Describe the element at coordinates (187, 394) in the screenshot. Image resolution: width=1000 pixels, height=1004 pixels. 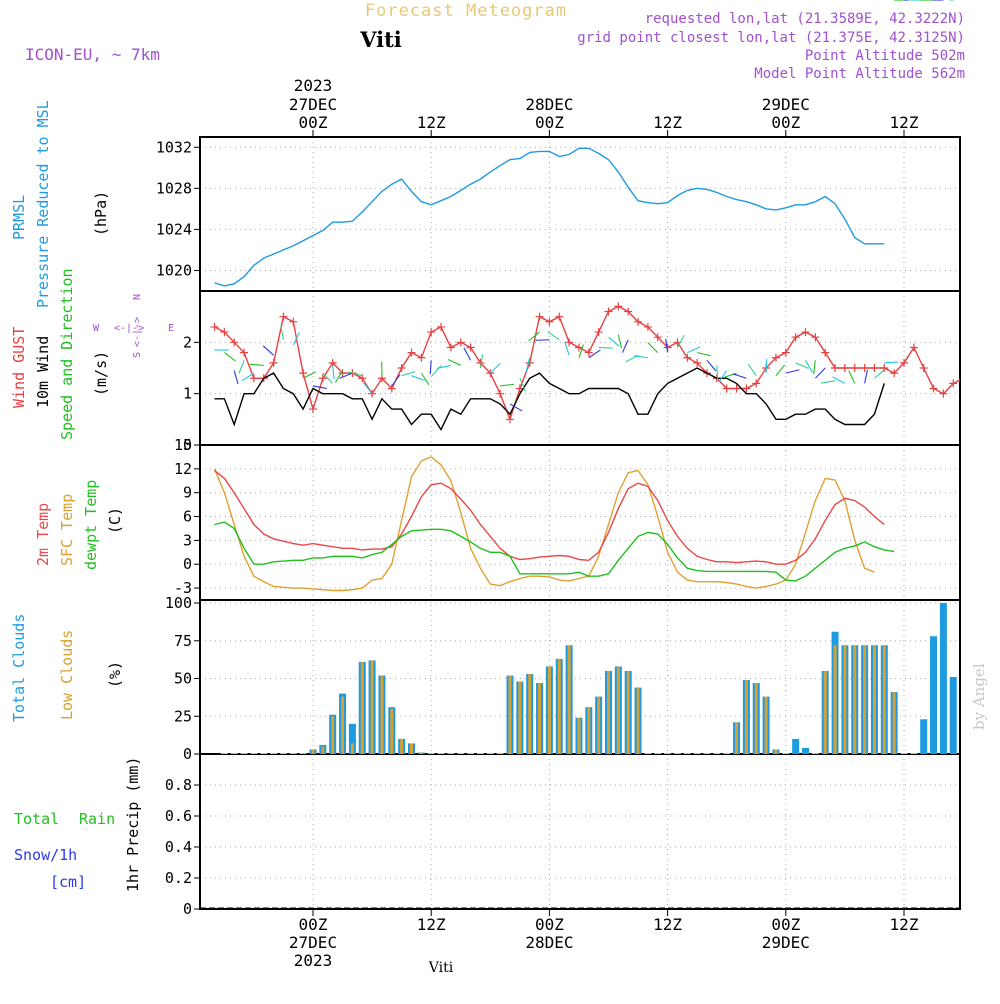
I see `ytick-label: 1` at that location.